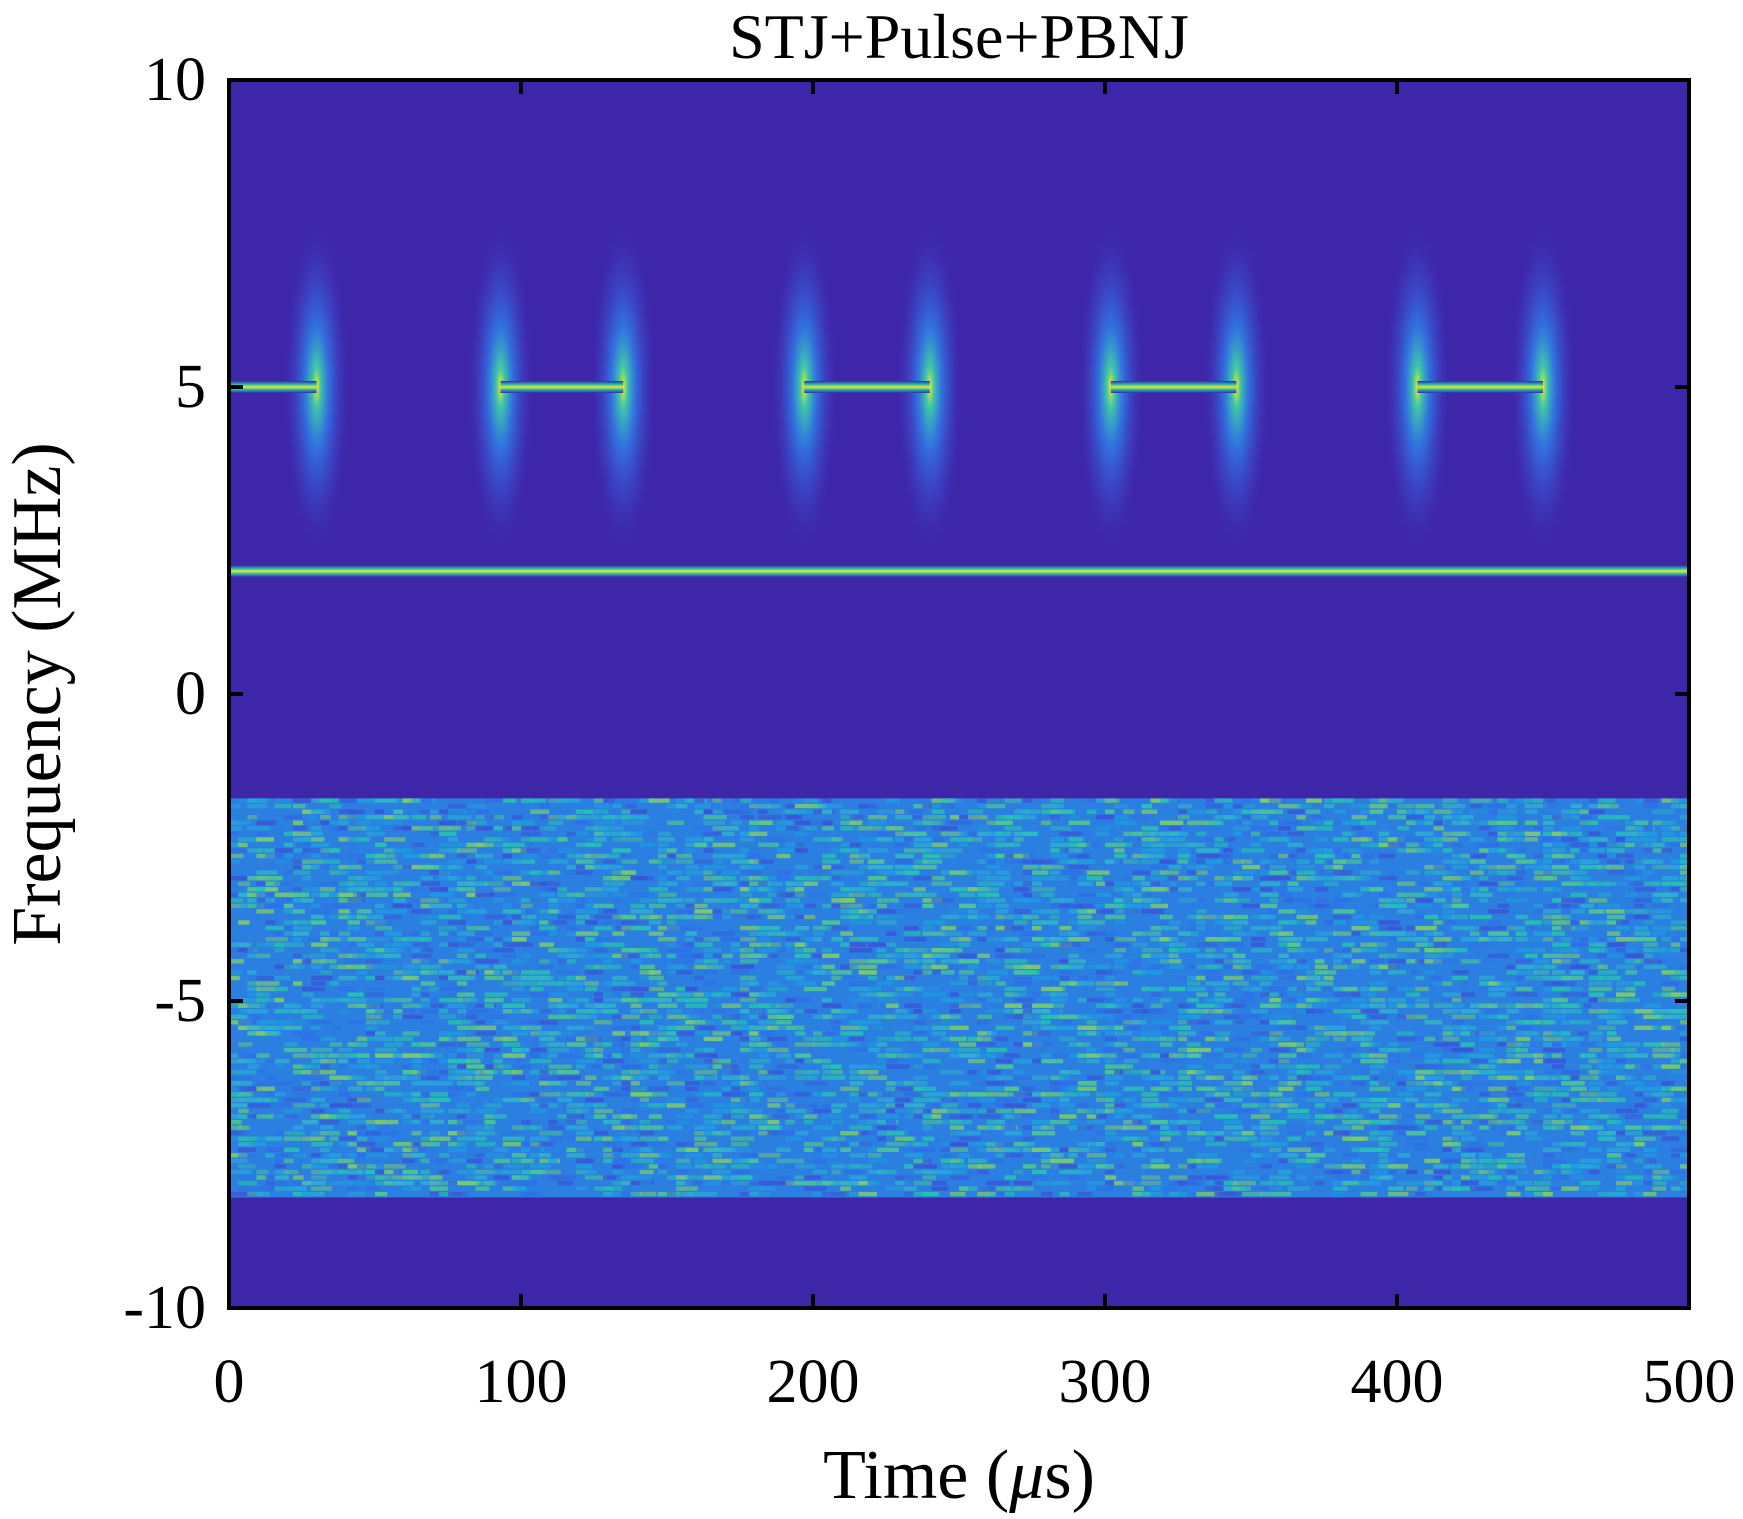 Image resolution: width=1743 pixels, height=1519 pixels. What do you see at coordinates (521, 1382) in the screenshot?
I see `x-tick-label: 100` at bounding box center [521, 1382].